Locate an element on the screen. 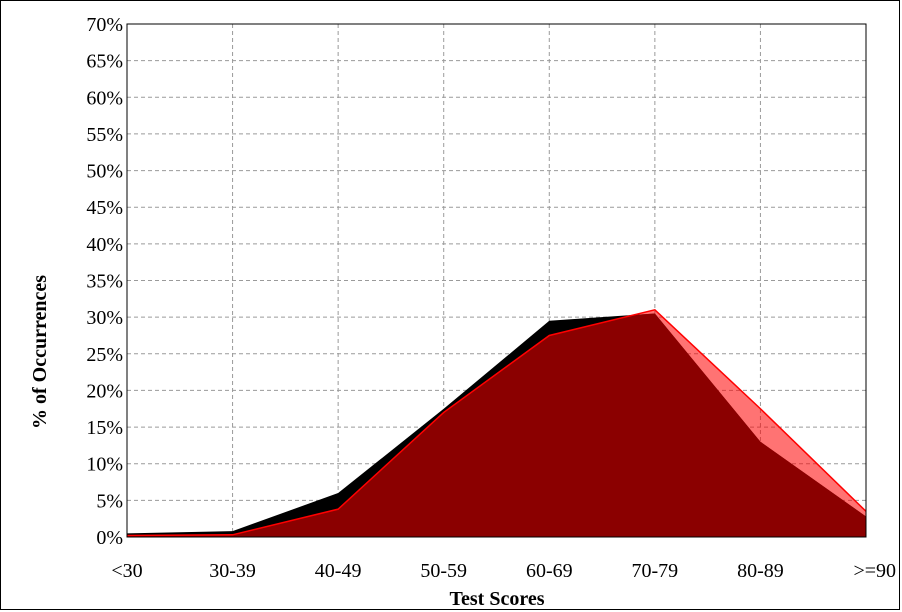 This screenshot has width=902, height=612. x-tick-label: >=90 is located at coordinates (874, 571).